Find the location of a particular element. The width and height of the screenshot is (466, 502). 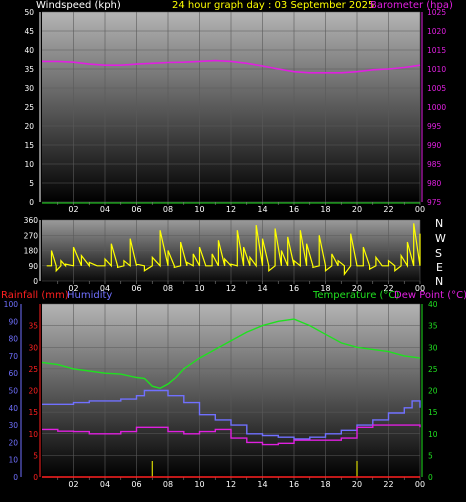

temp-x-tick-label: 22 is located at coordinates (388, 484).